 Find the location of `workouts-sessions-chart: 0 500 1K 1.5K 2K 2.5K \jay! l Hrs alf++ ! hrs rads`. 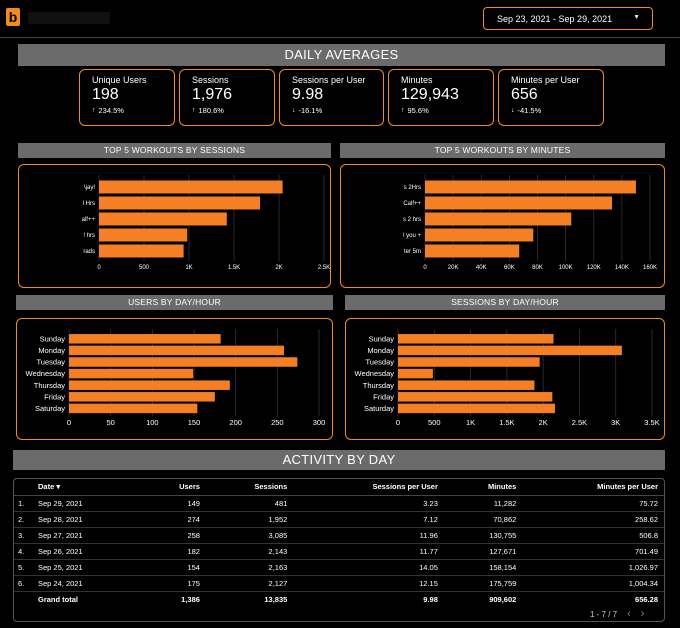

workouts-sessions-chart: 0 500 1K 1.5K 2K 2.5K \jay! l Hrs alf++ ! hrs rads is located at coordinates (206, 223).